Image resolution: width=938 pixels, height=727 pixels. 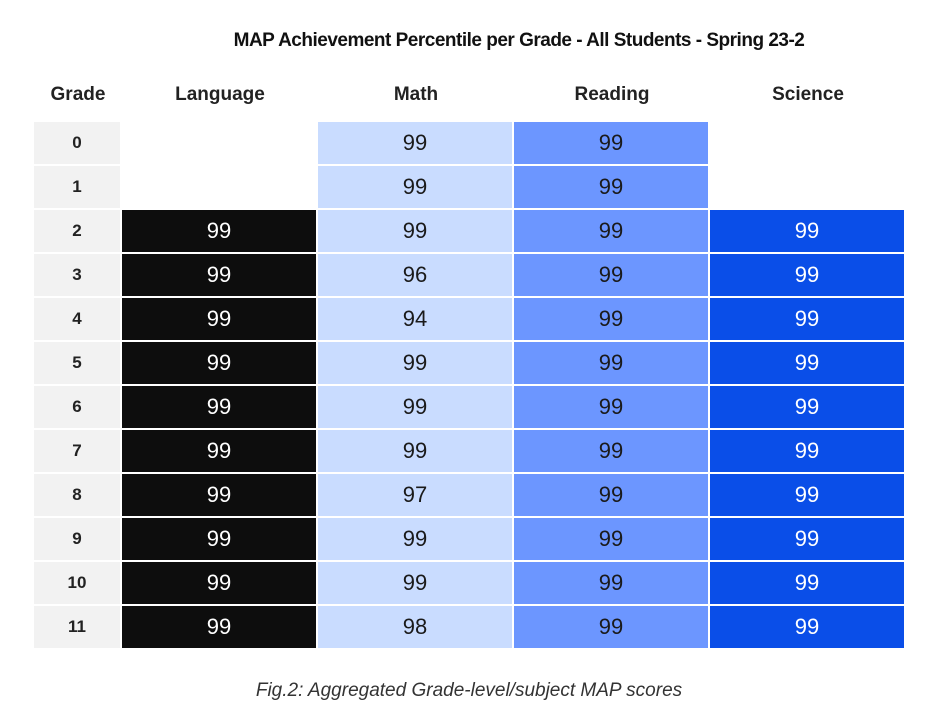 What do you see at coordinates (220, 94) in the screenshot?
I see `column-header-language: Language` at bounding box center [220, 94].